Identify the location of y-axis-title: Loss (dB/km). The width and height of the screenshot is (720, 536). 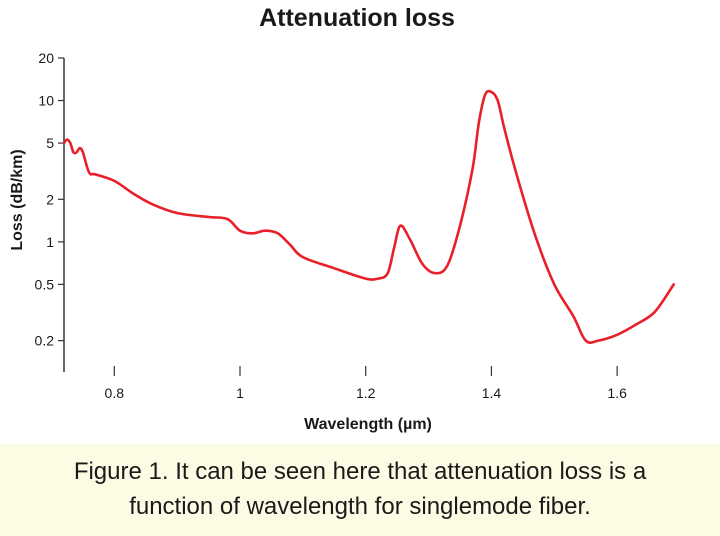
(17, 199).